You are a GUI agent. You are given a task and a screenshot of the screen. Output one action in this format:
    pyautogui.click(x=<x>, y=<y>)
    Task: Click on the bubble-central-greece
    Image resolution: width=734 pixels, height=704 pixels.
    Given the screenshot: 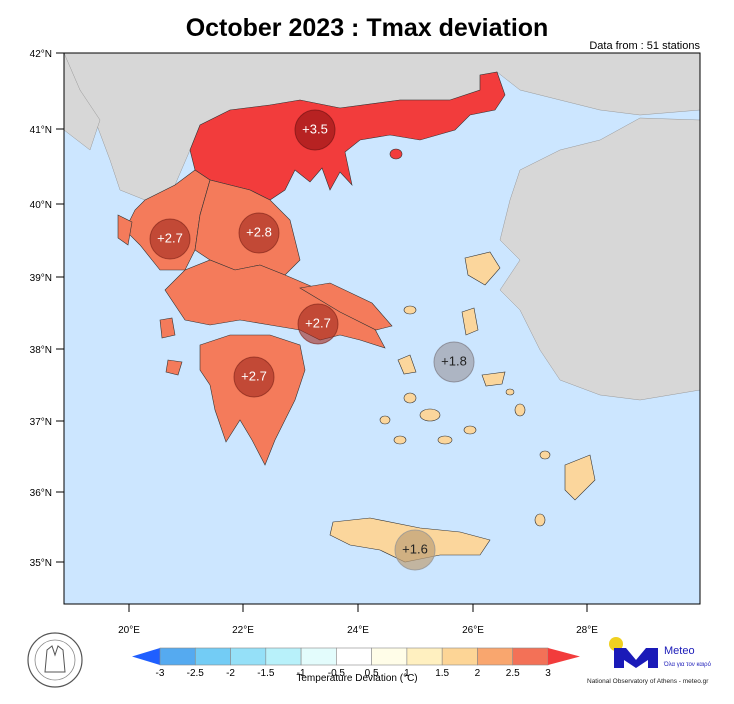 What is the action you would take?
    pyautogui.click(x=318, y=324)
    